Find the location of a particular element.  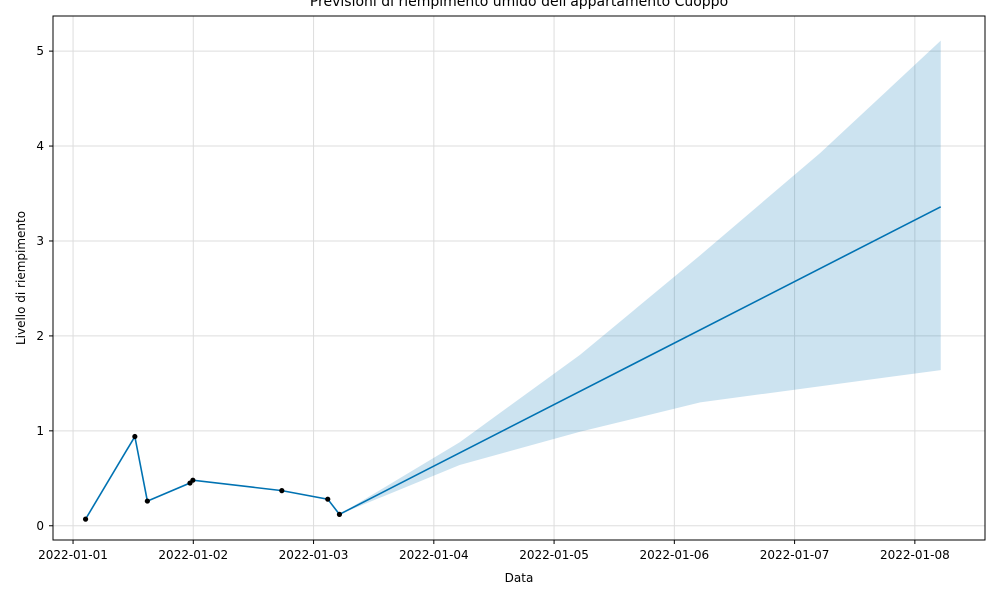

x-tick-label: 2022-01-05 is located at coordinates (554, 555).